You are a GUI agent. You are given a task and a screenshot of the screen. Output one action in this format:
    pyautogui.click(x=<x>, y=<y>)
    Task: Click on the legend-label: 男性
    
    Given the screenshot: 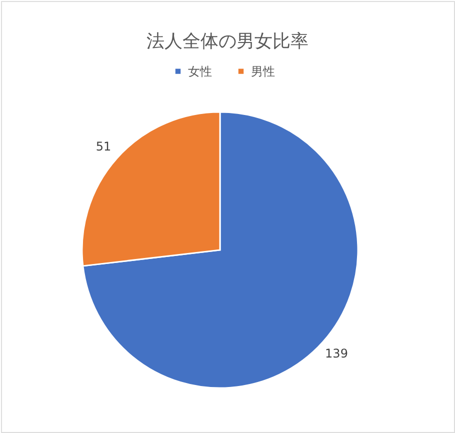 What is the action you would take?
    pyautogui.click(x=263, y=71)
    